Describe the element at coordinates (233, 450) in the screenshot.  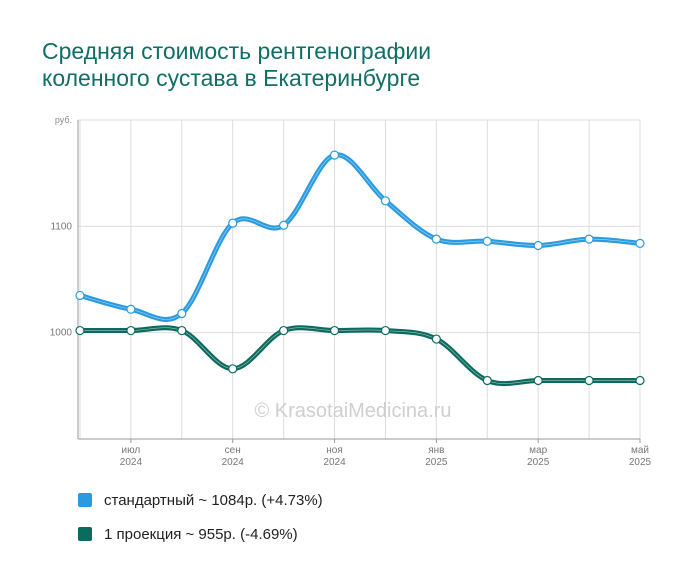
I see `x-tick-label-month: сен` at that location.